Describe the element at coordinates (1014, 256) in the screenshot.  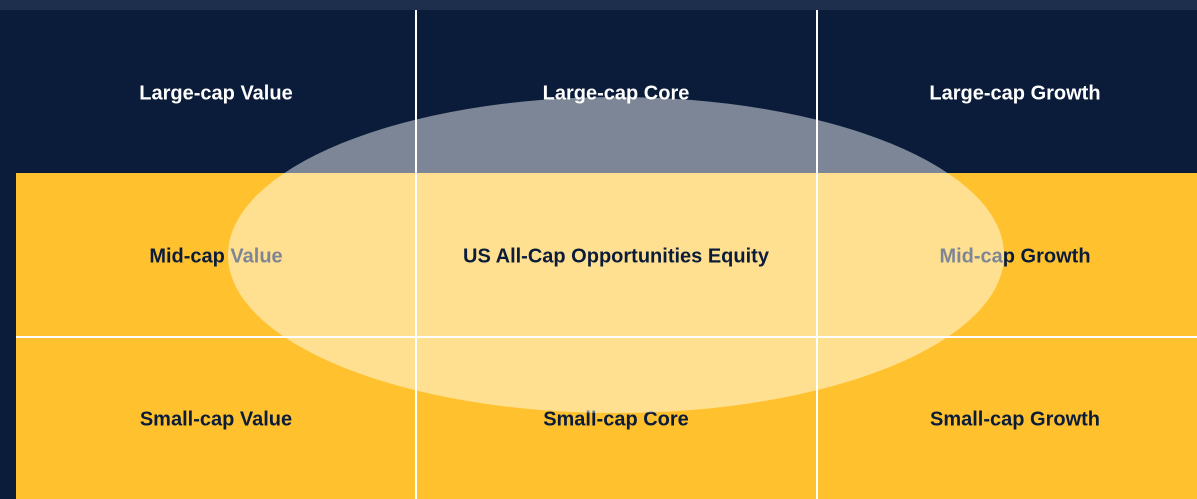
I see `cell-label: Mid-cap Growth` at that location.